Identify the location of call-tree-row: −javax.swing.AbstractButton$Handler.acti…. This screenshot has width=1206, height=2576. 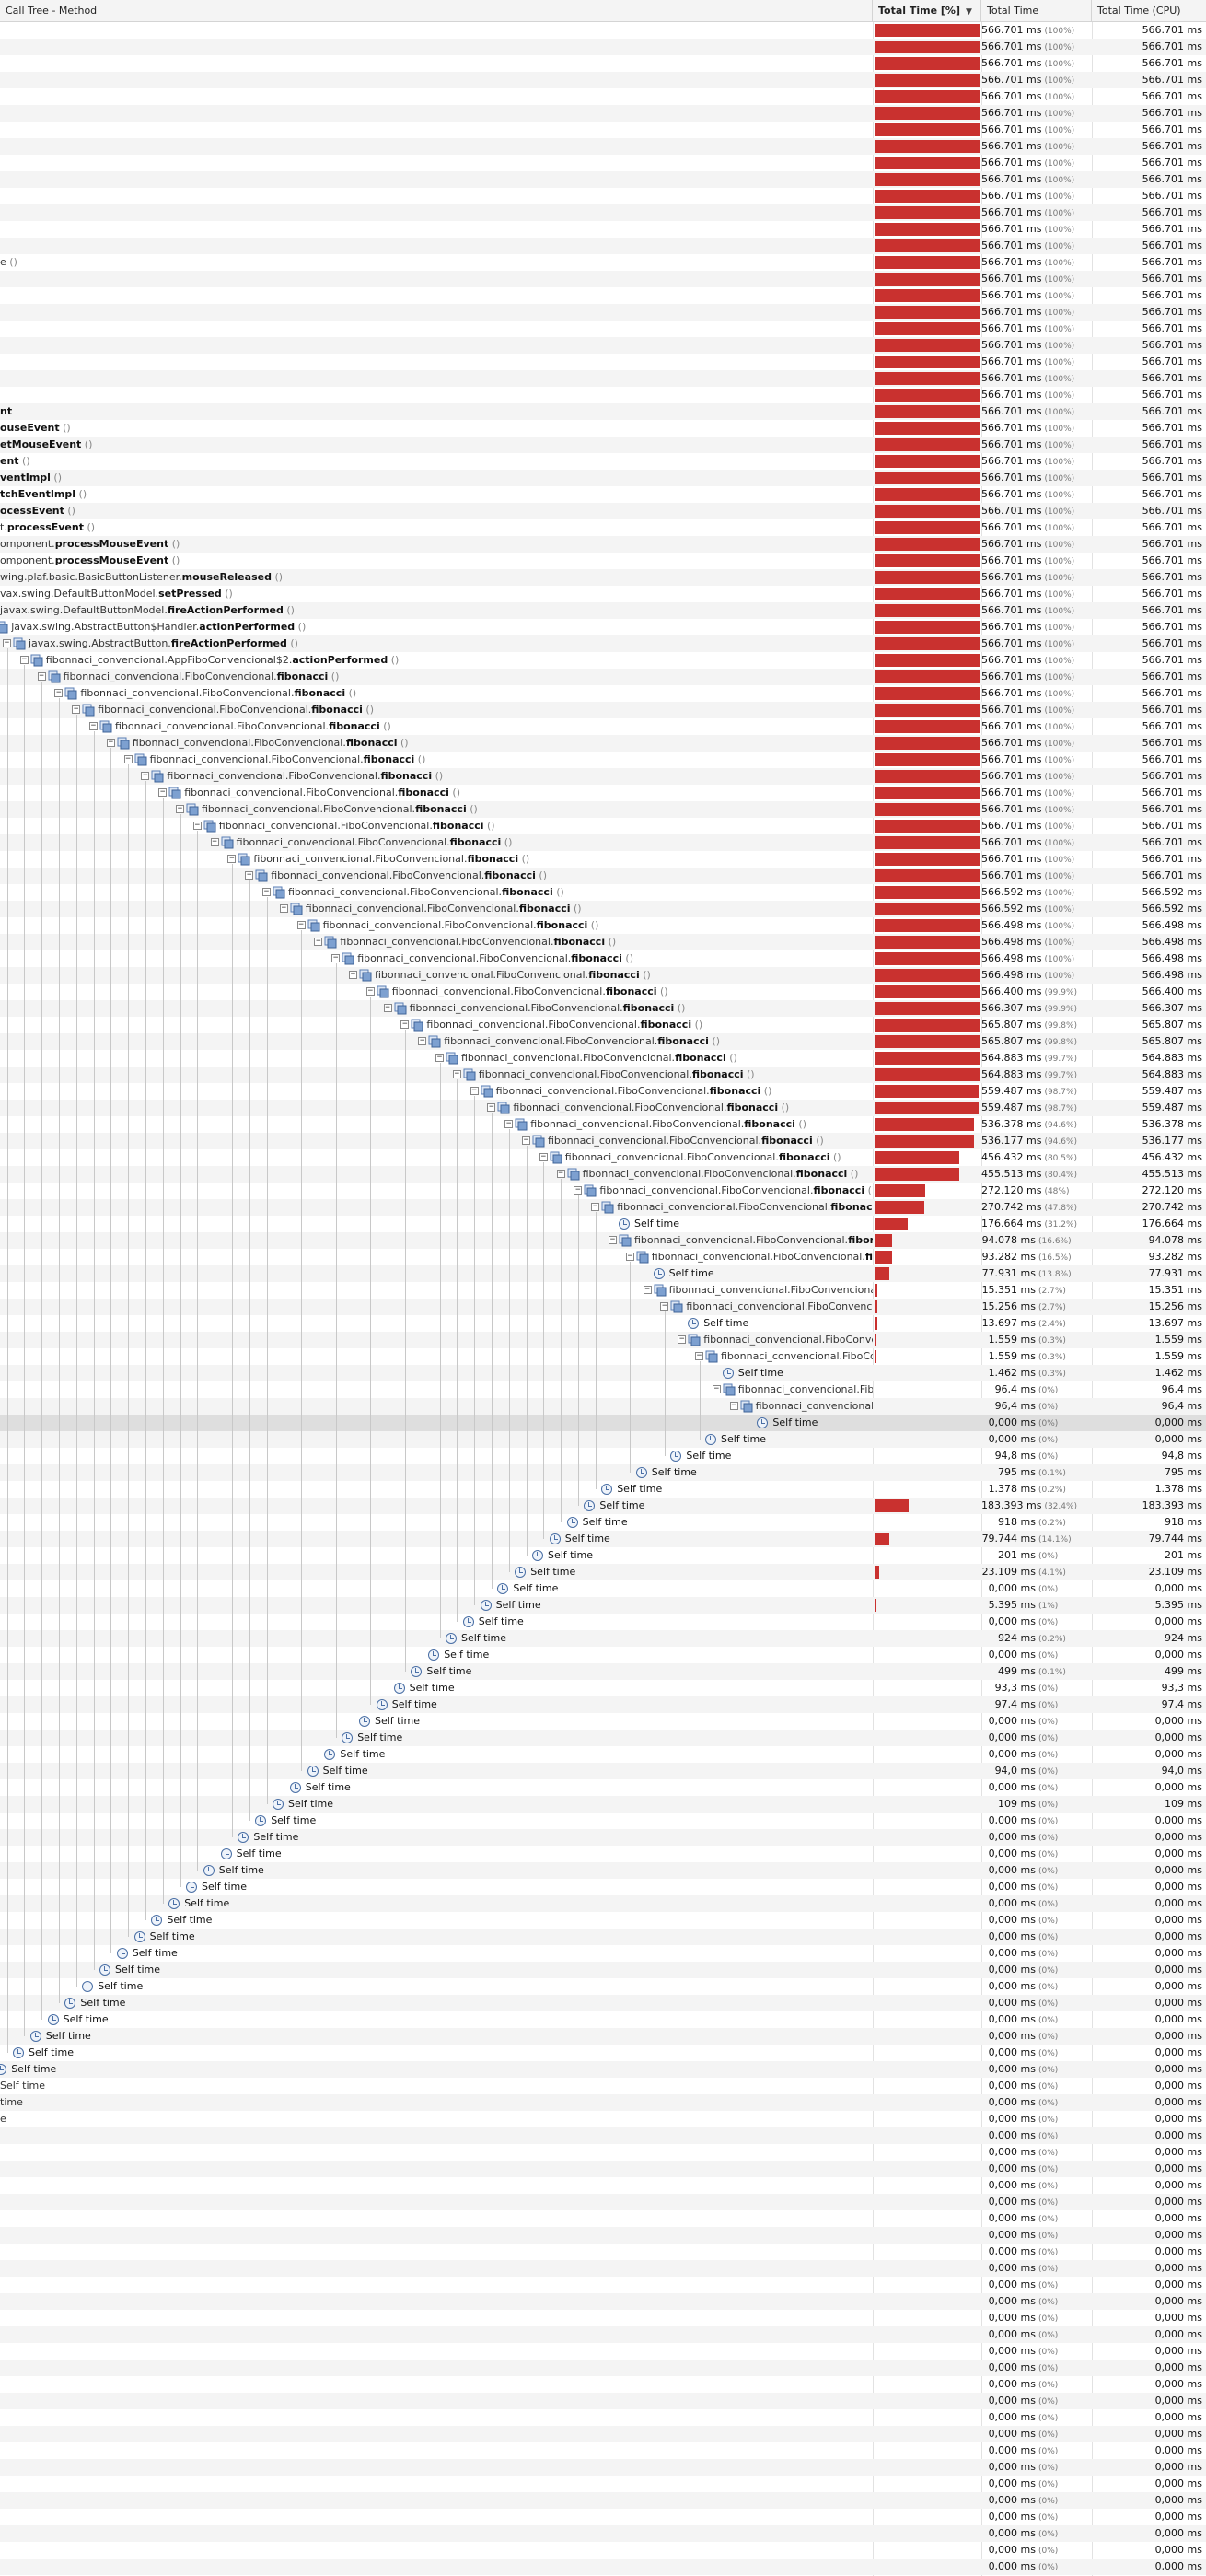
(603, 627).